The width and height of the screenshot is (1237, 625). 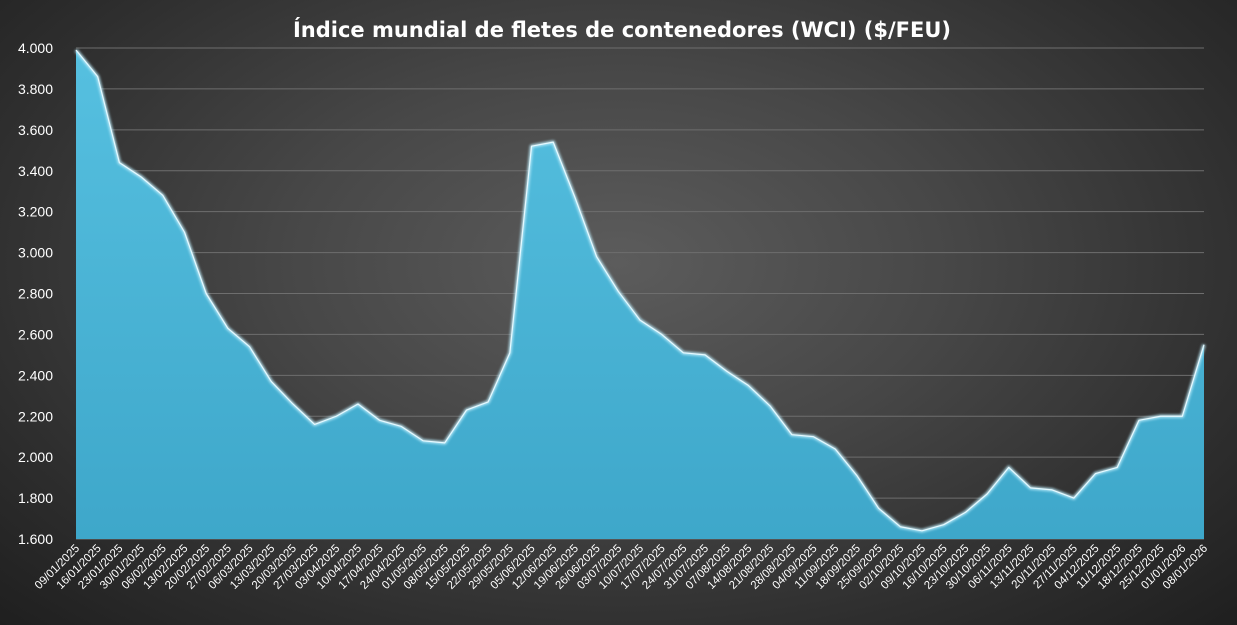 I want to click on y-tick-label: 4.000, so click(x=35, y=48).